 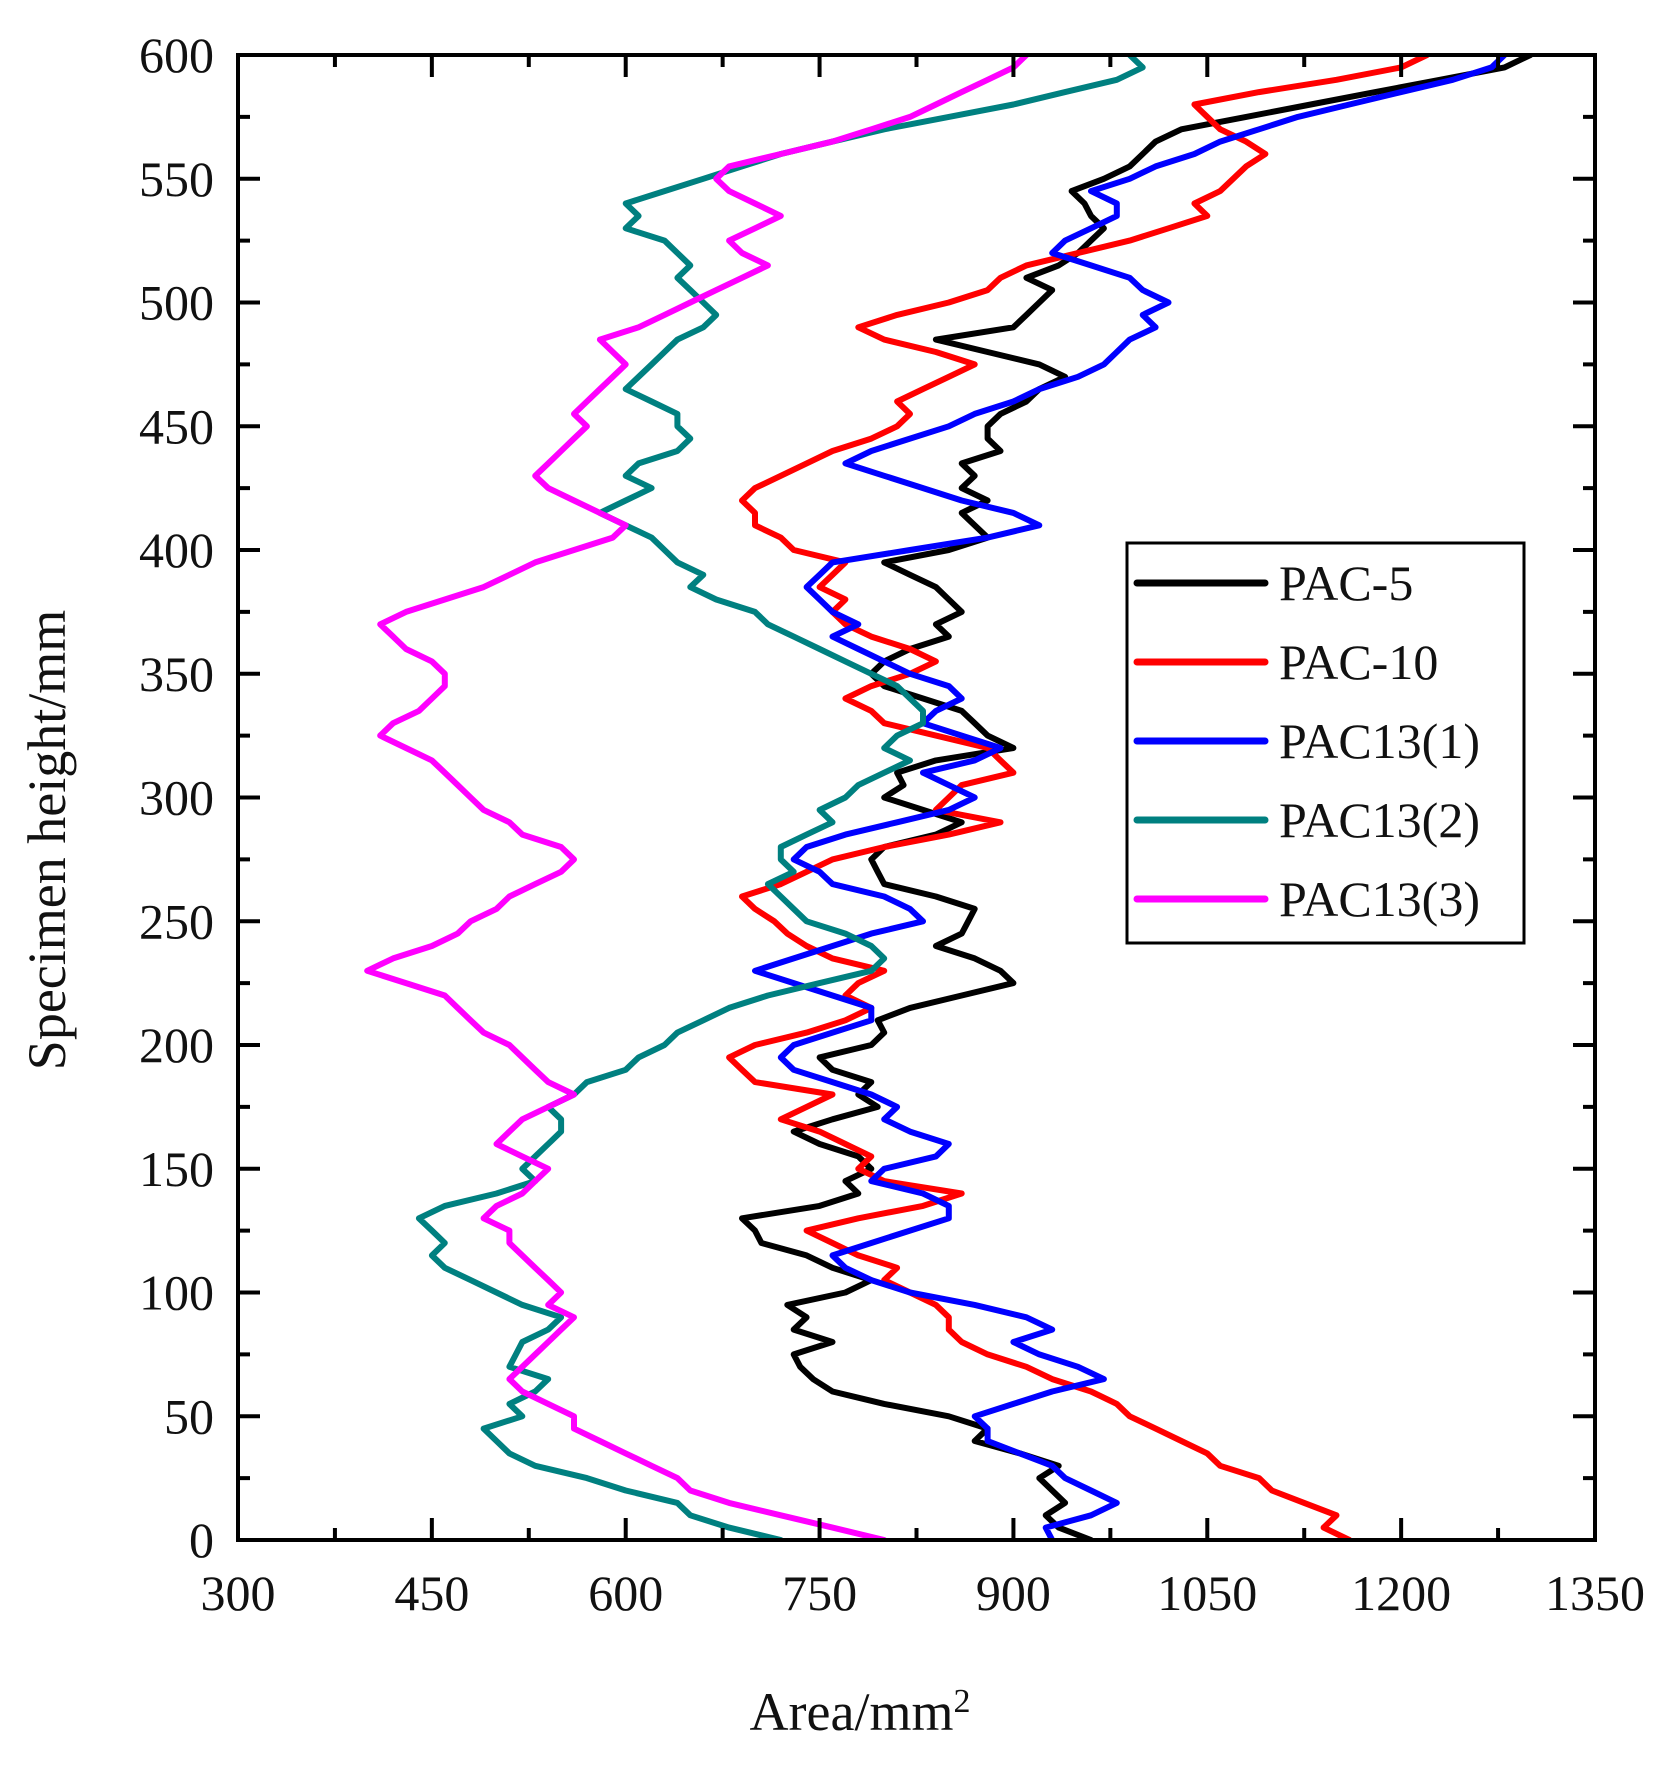 What do you see at coordinates (431, 1593) in the screenshot?
I see `x-tick-label: 450` at bounding box center [431, 1593].